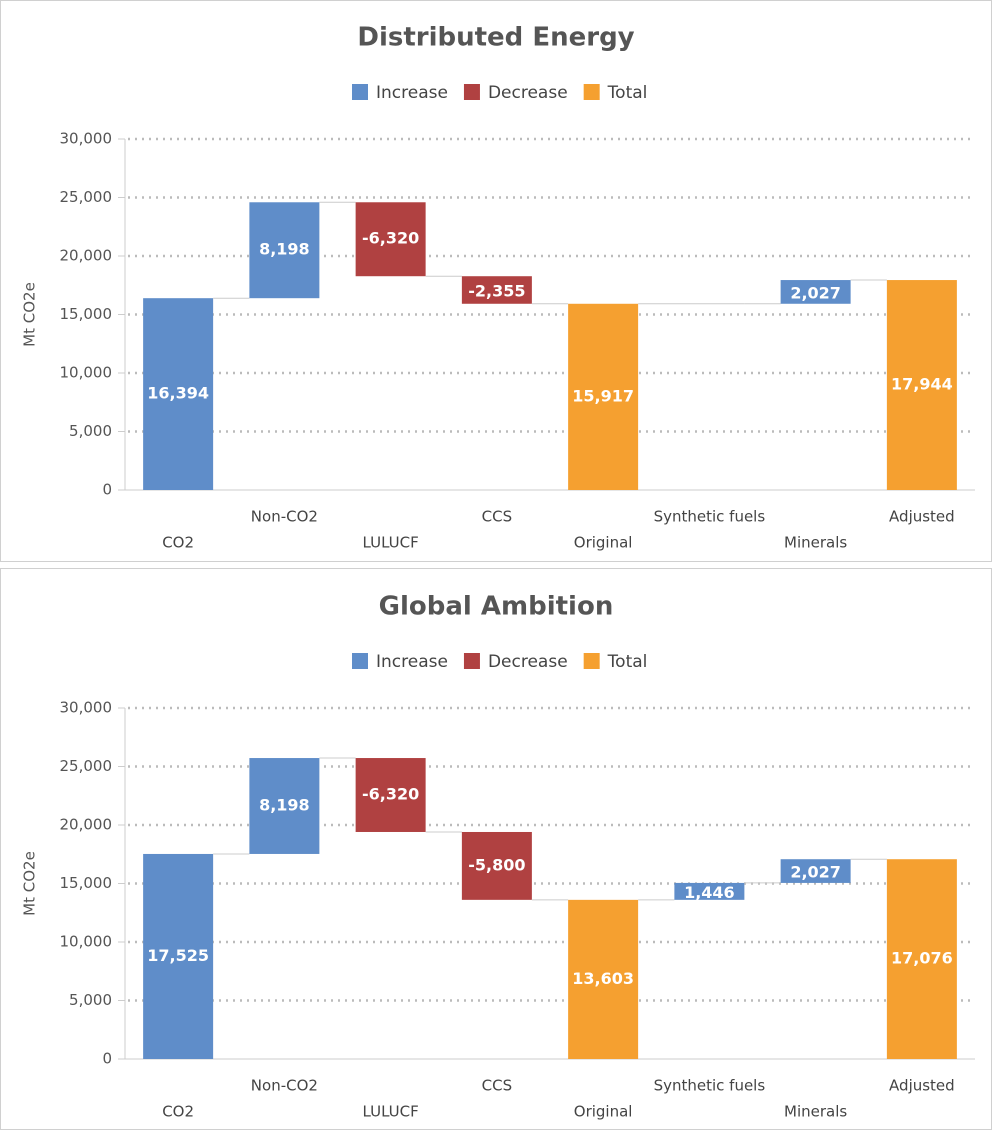  Describe the element at coordinates (496, 607) in the screenshot. I see `chart-title: Global Ambition` at that location.